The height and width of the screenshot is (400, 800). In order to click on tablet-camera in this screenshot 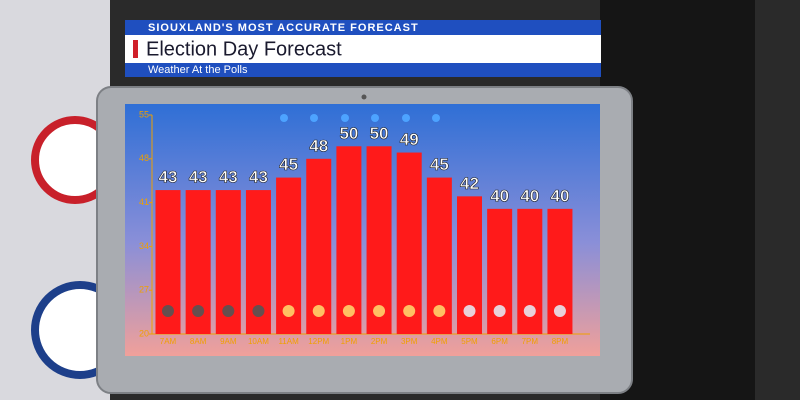, I will do `click(364, 97)`.